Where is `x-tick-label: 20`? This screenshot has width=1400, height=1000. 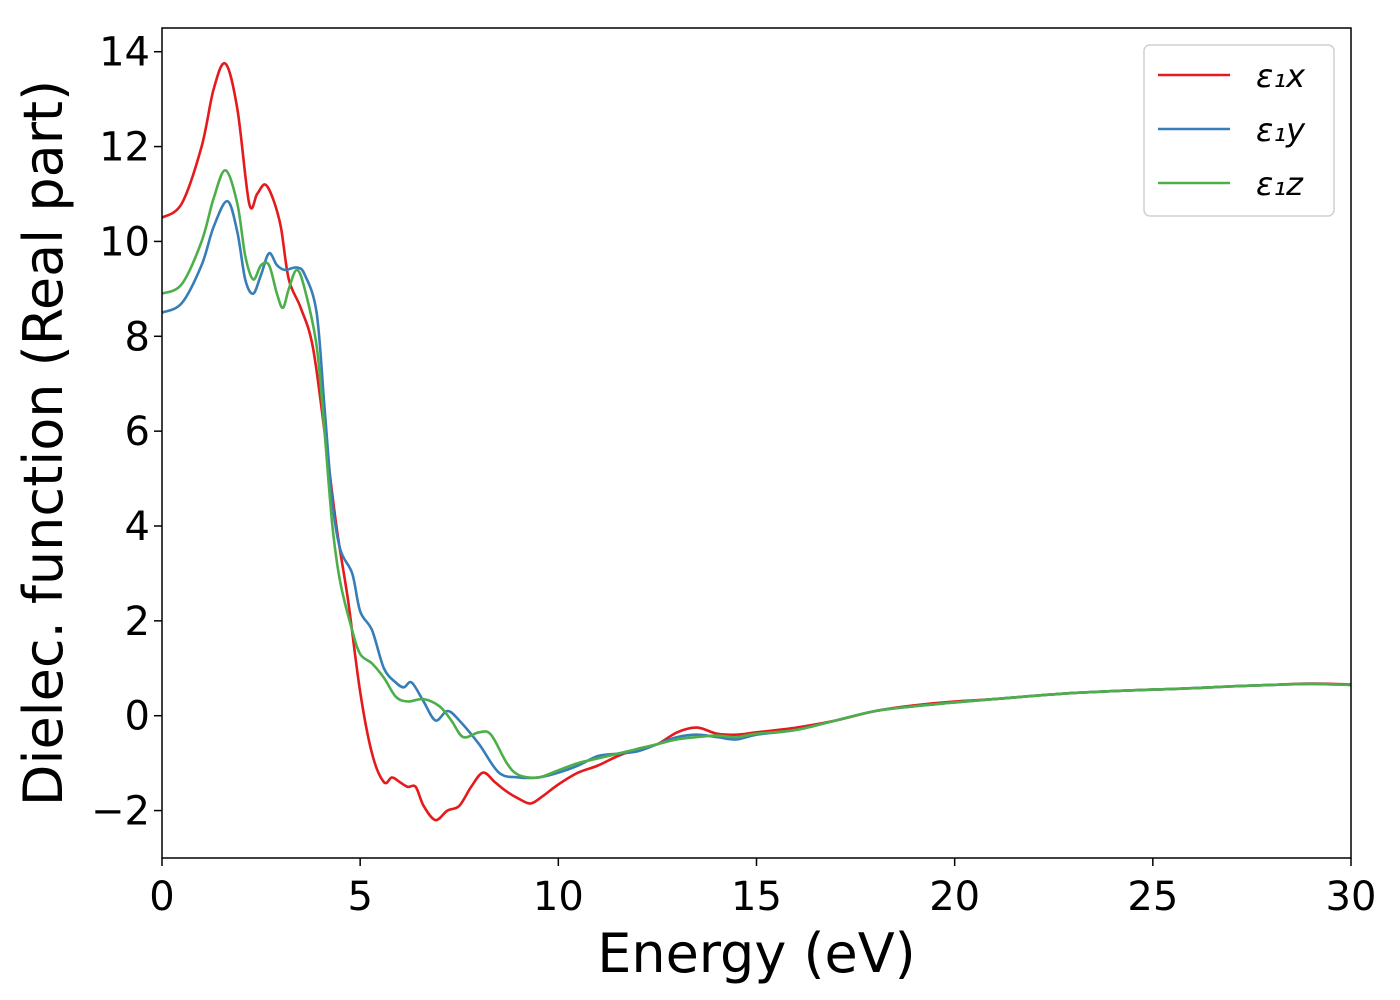
x-tick-label: 20 is located at coordinates (954, 897).